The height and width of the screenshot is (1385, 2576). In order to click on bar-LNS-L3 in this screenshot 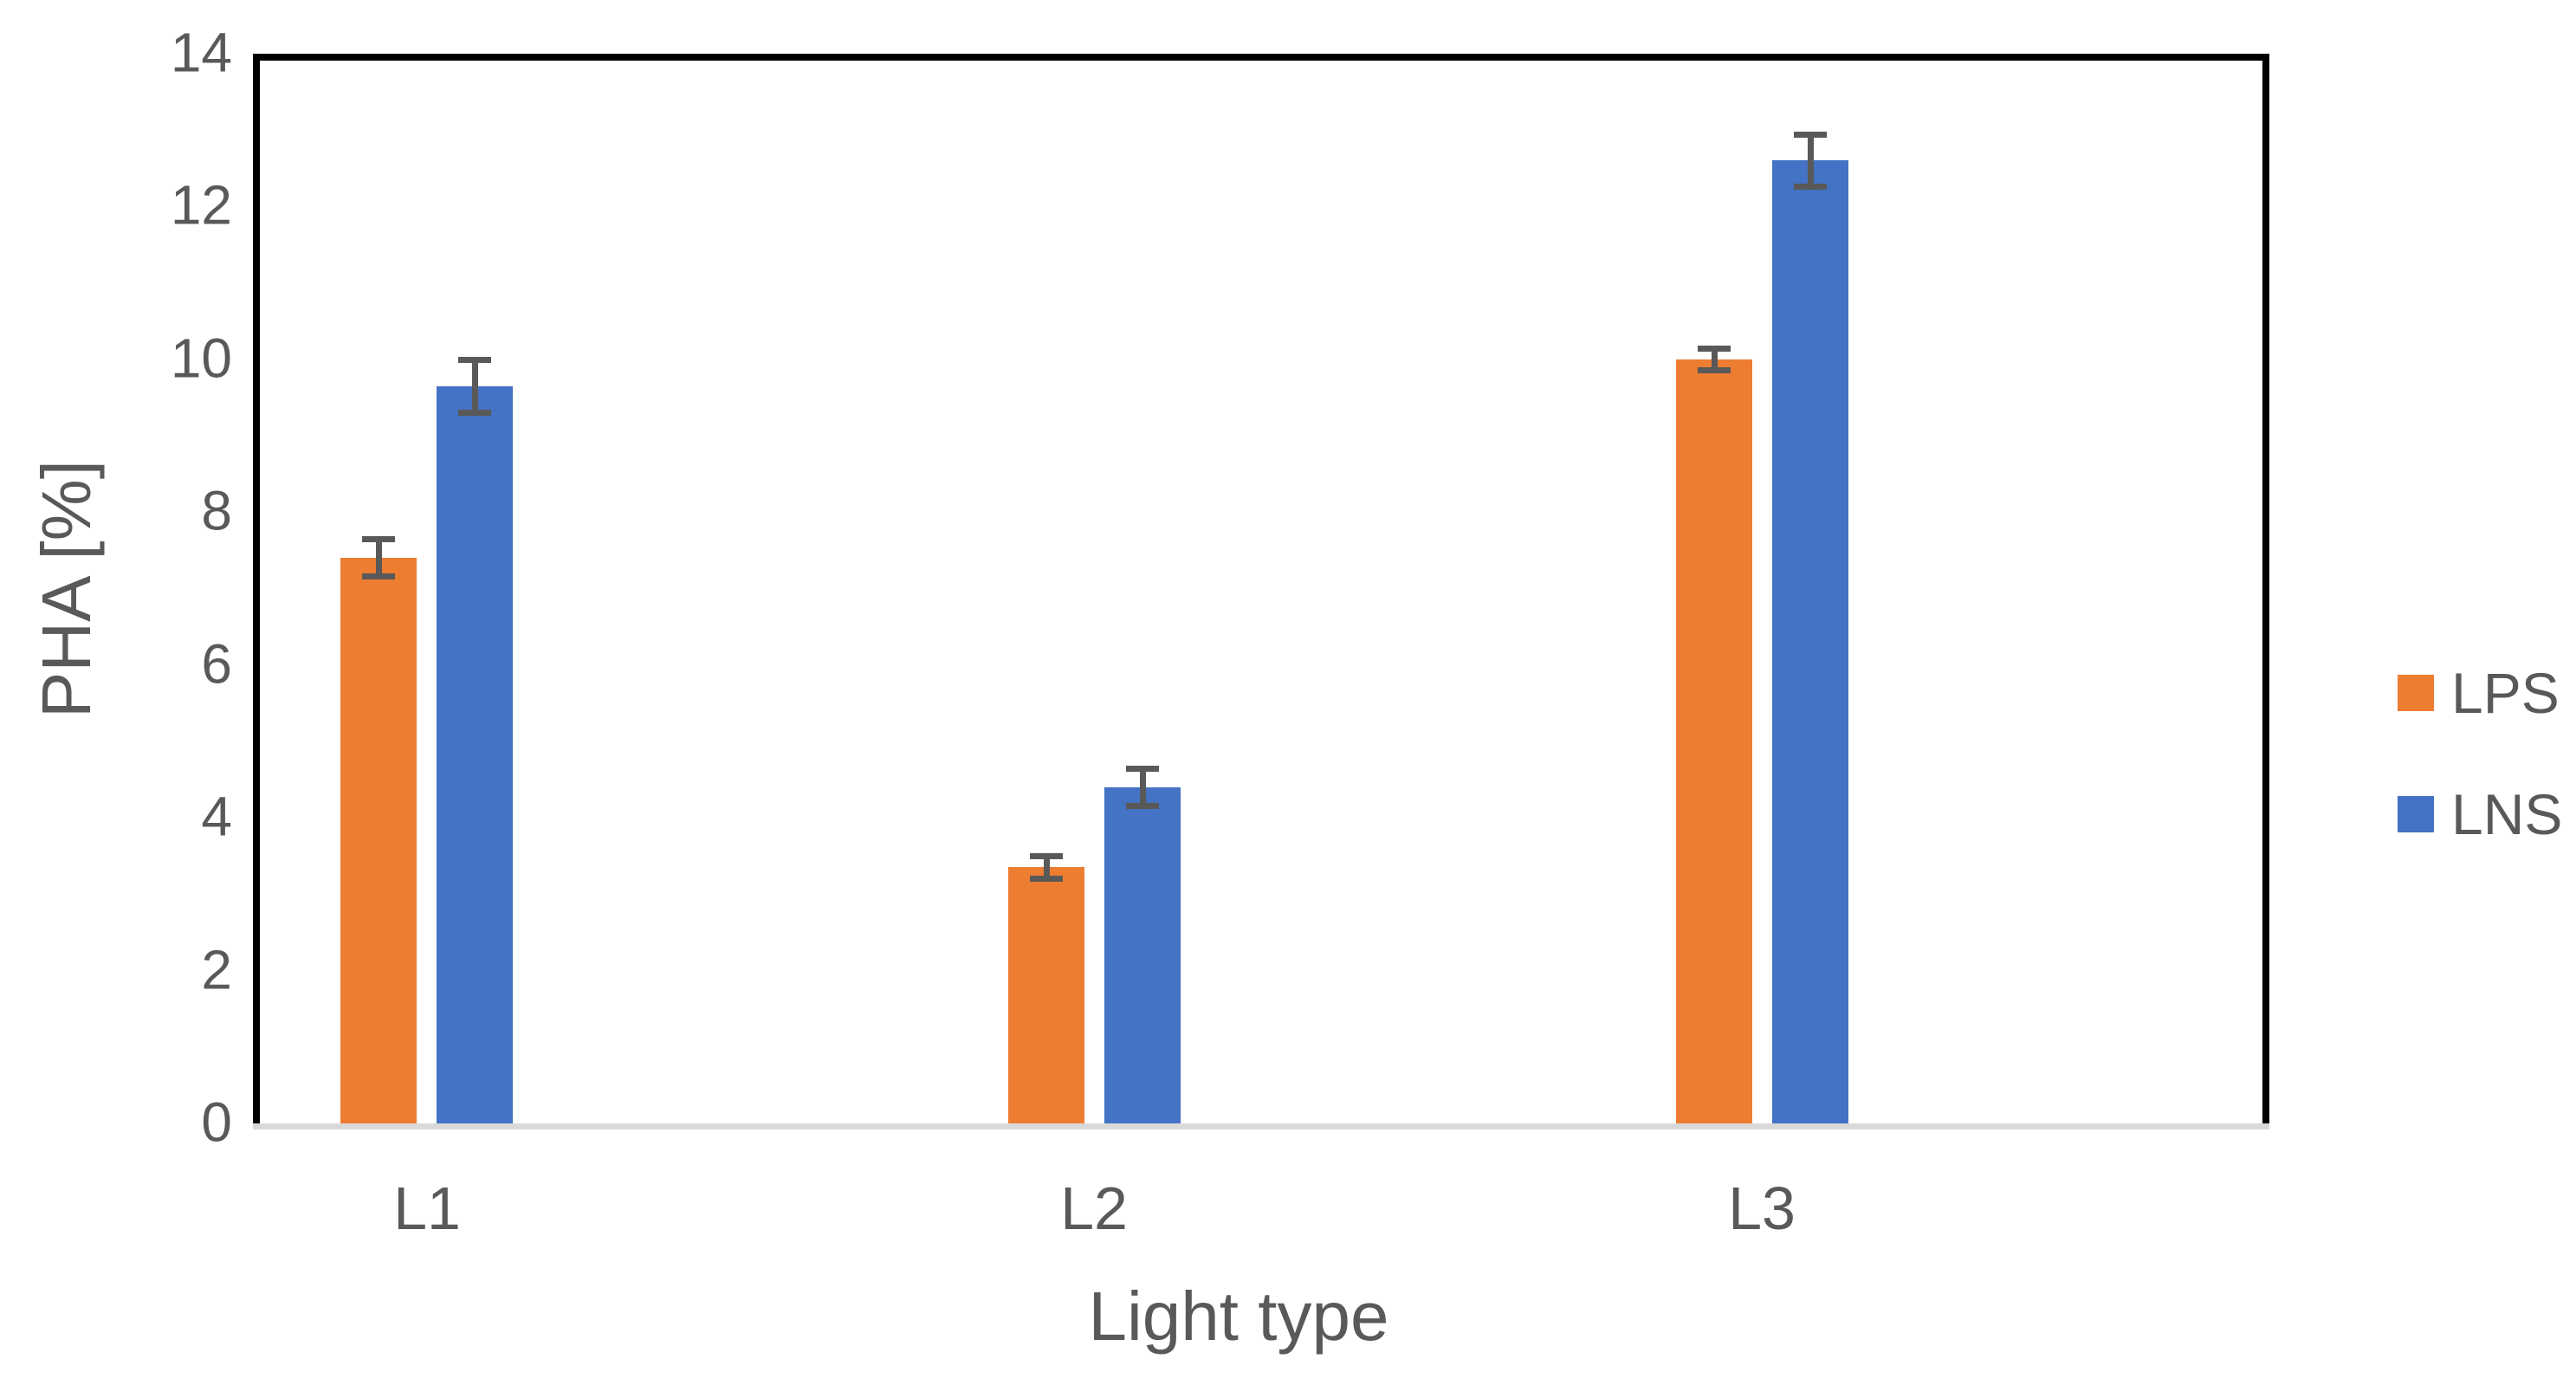, I will do `click(1810, 641)`.